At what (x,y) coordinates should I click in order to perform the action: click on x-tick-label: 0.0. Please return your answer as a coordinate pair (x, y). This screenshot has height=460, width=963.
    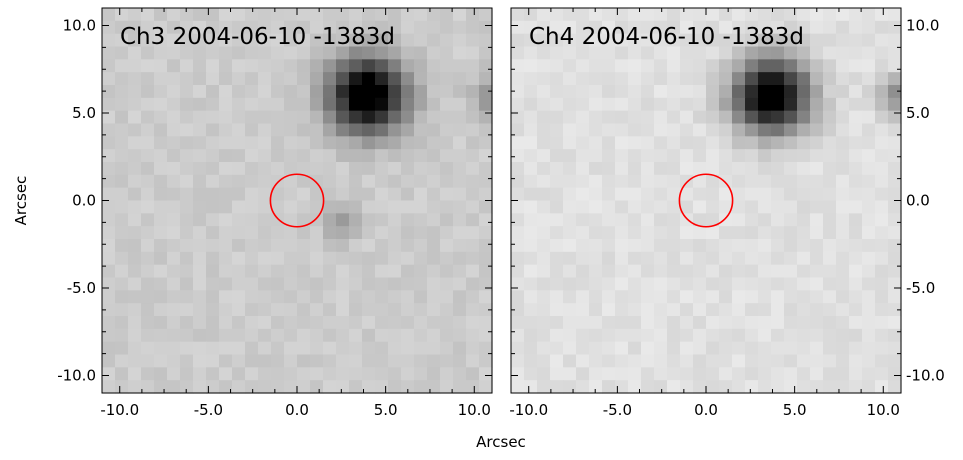
    Looking at the image, I should click on (297, 410).